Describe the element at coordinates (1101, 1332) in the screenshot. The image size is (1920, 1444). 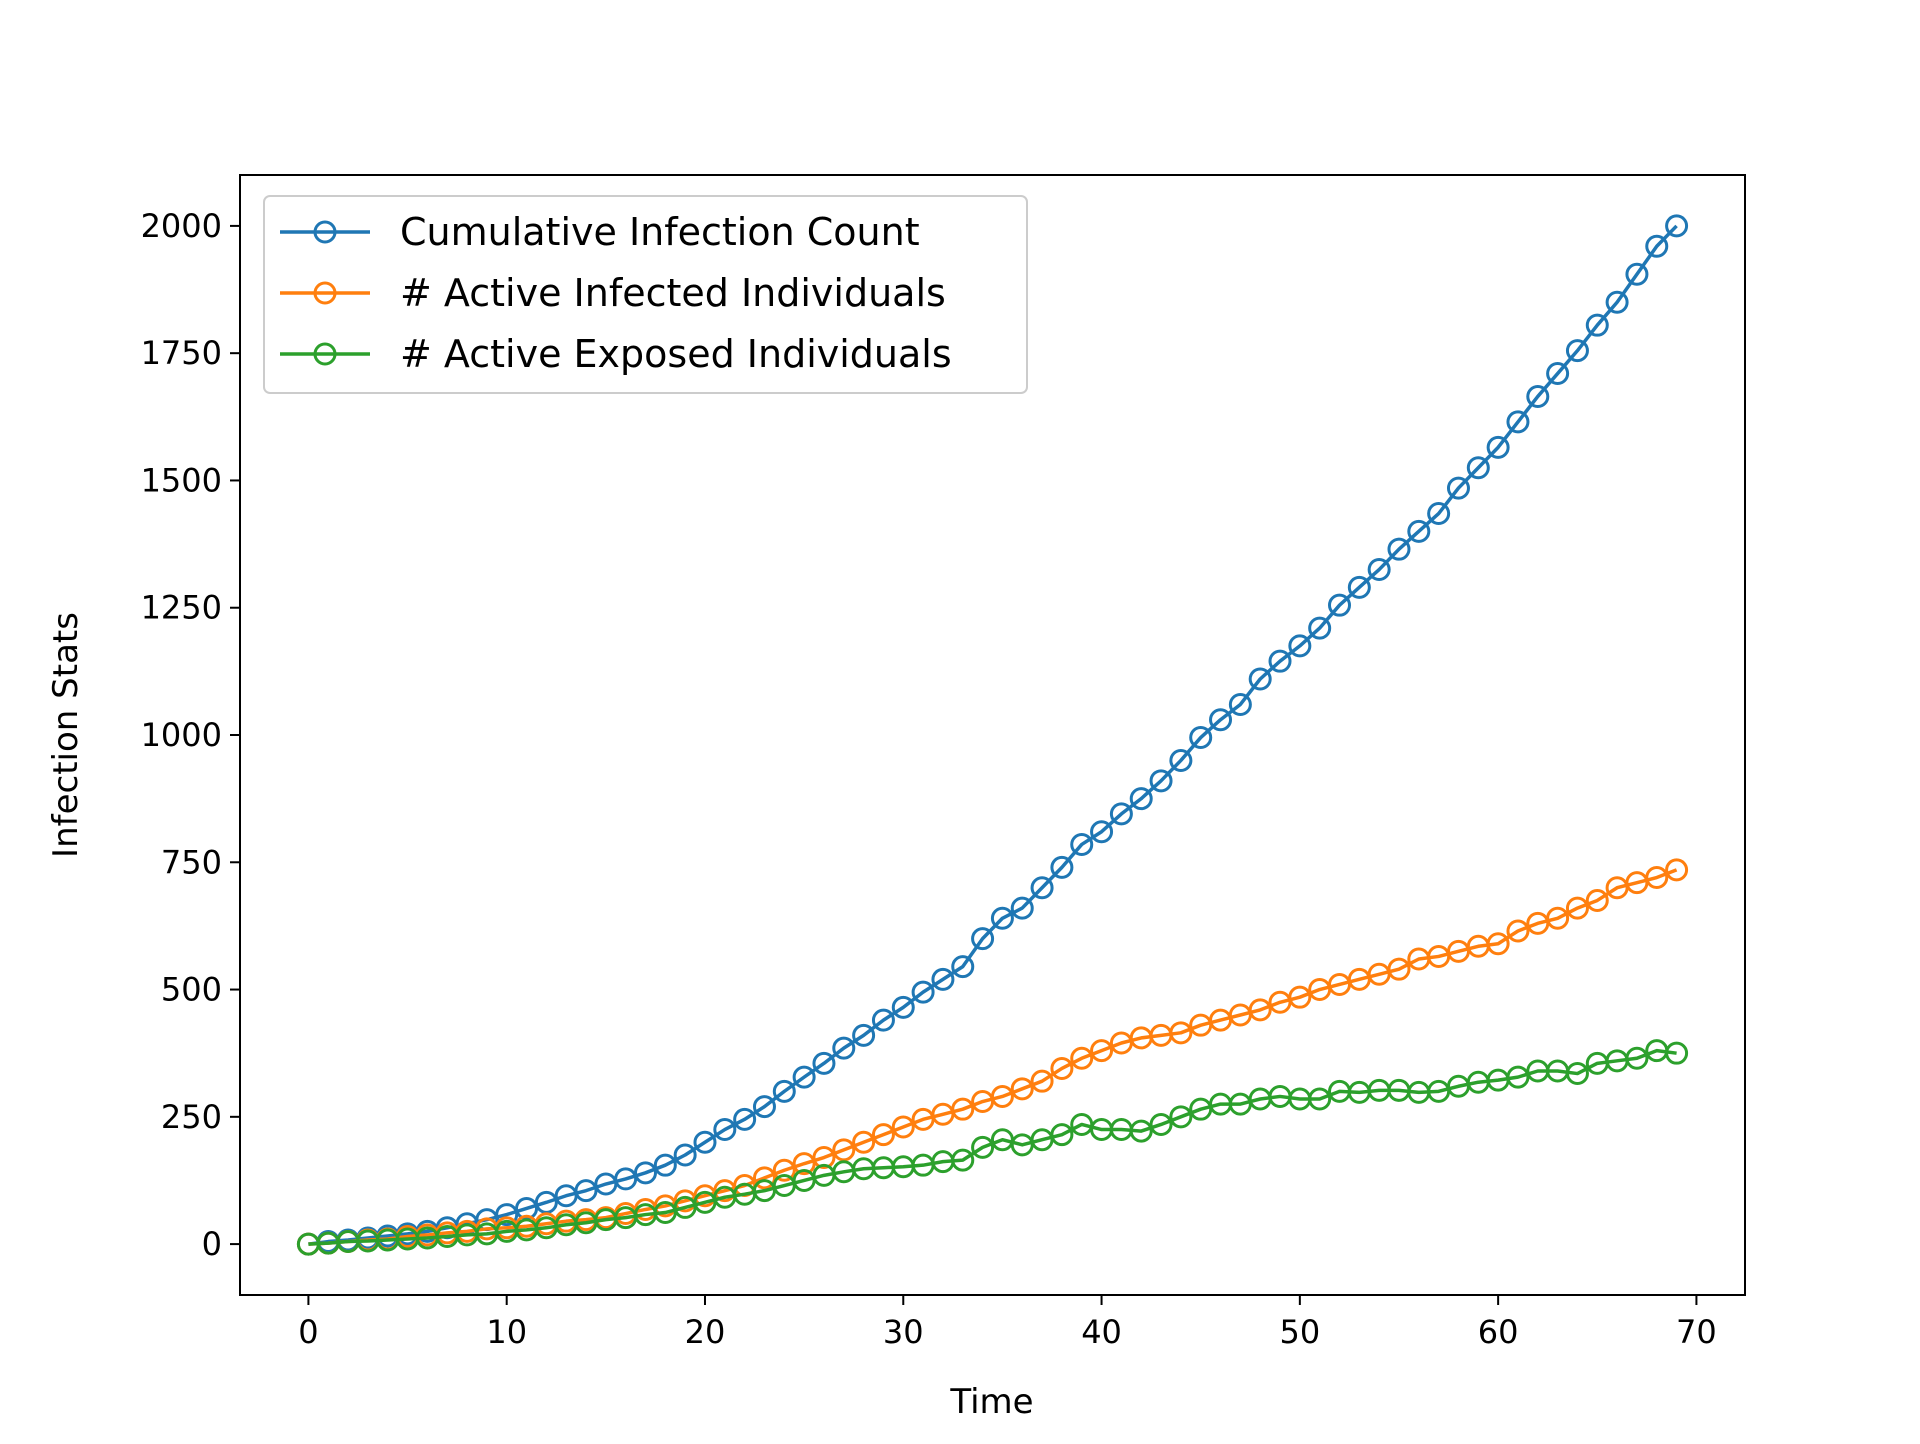
I see `x-tick-label: 40` at that location.